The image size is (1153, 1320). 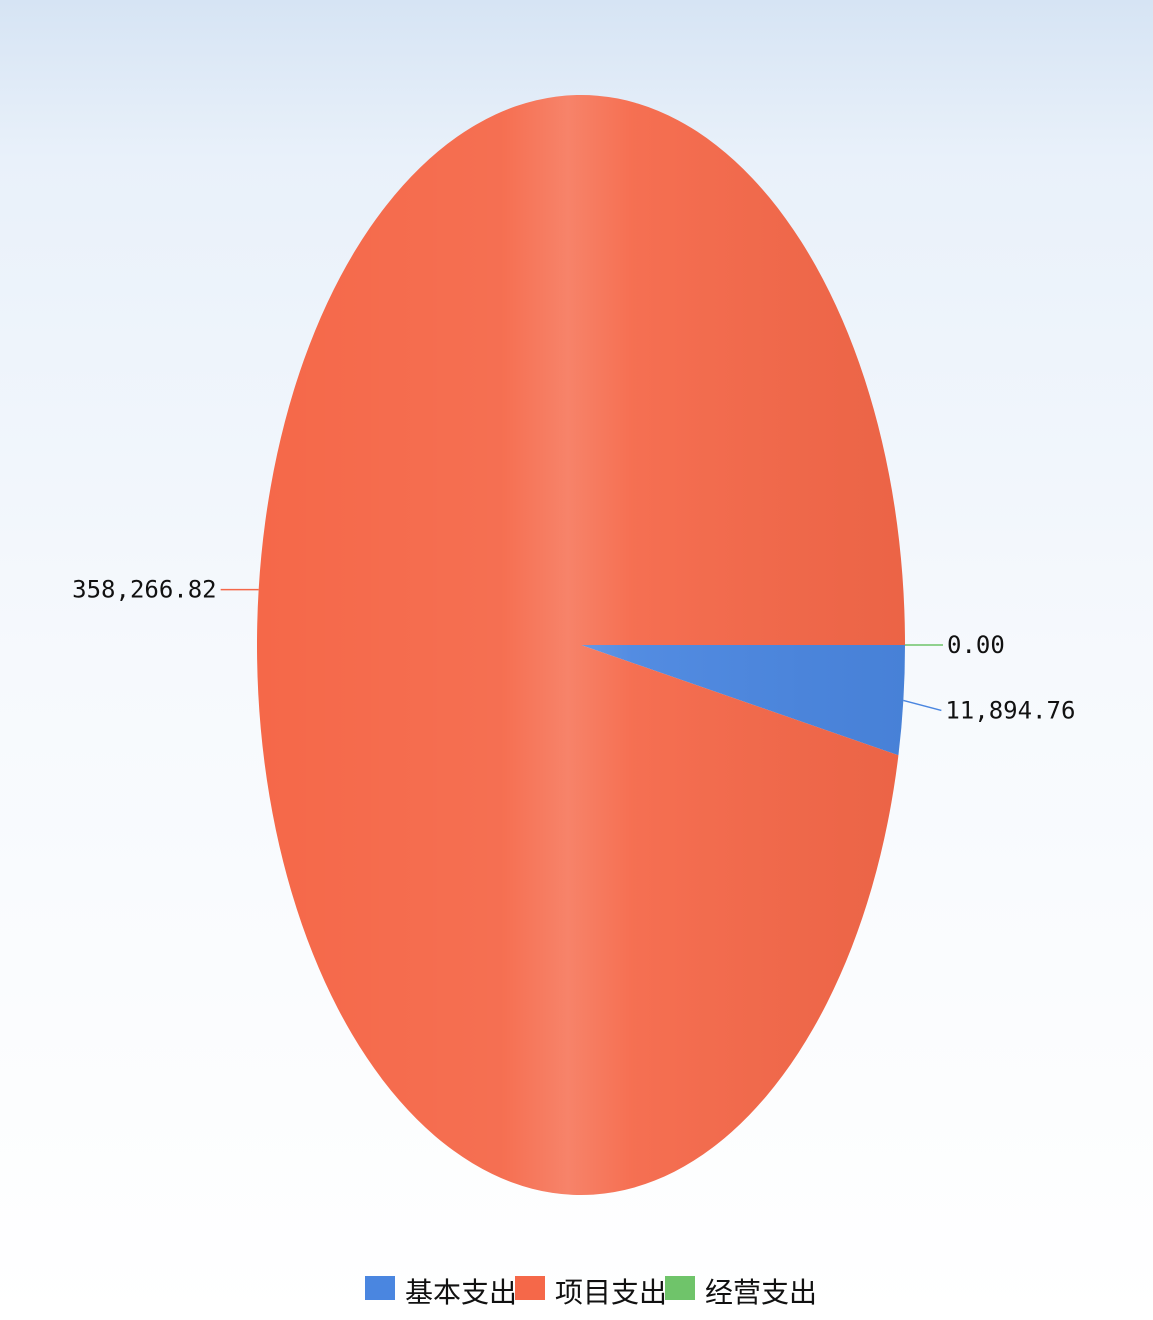 What do you see at coordinates (144, 590) in the screenshot?
I see `data-label-slice-2: 358,266.82` at bounding box center [144, 590].